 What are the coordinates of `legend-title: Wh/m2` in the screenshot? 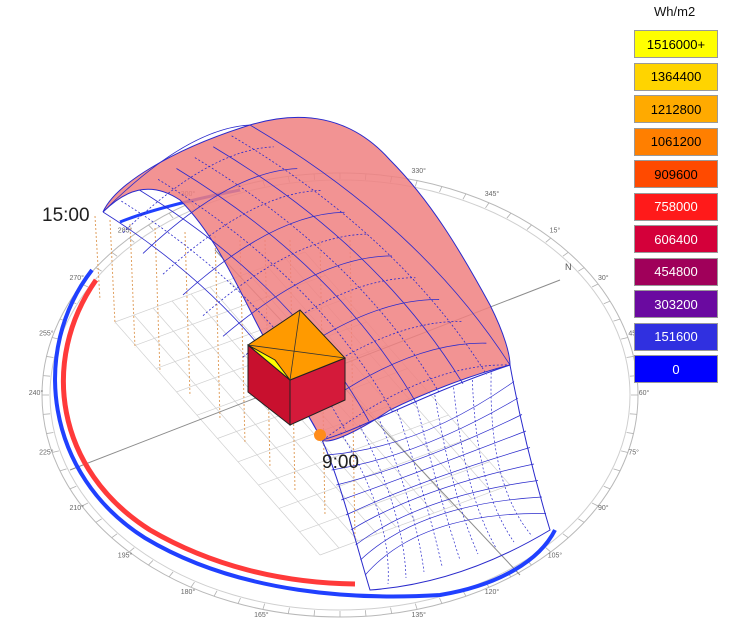 It's located at (675, 11).